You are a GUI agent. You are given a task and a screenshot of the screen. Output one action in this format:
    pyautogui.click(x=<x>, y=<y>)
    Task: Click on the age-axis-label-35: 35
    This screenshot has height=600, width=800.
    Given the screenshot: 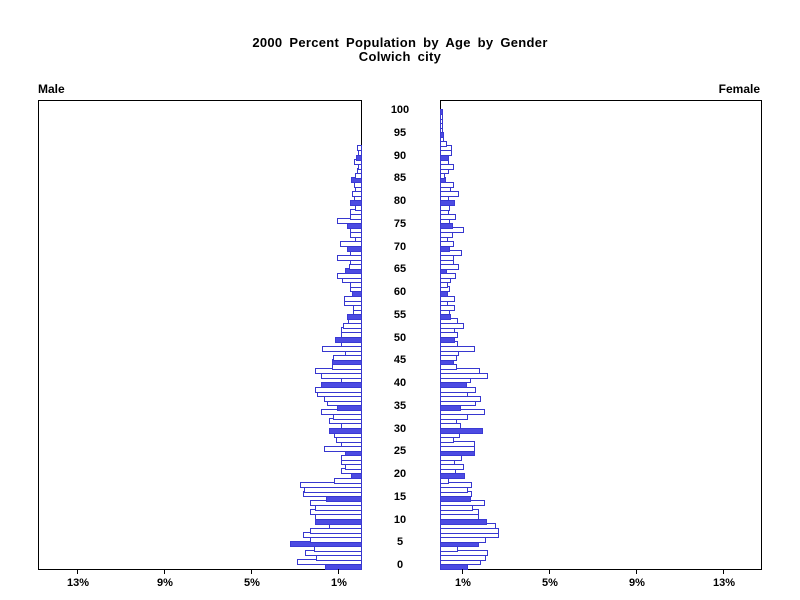 What is the action you would take?
    pyautogui.click(x=400, y=406)
    